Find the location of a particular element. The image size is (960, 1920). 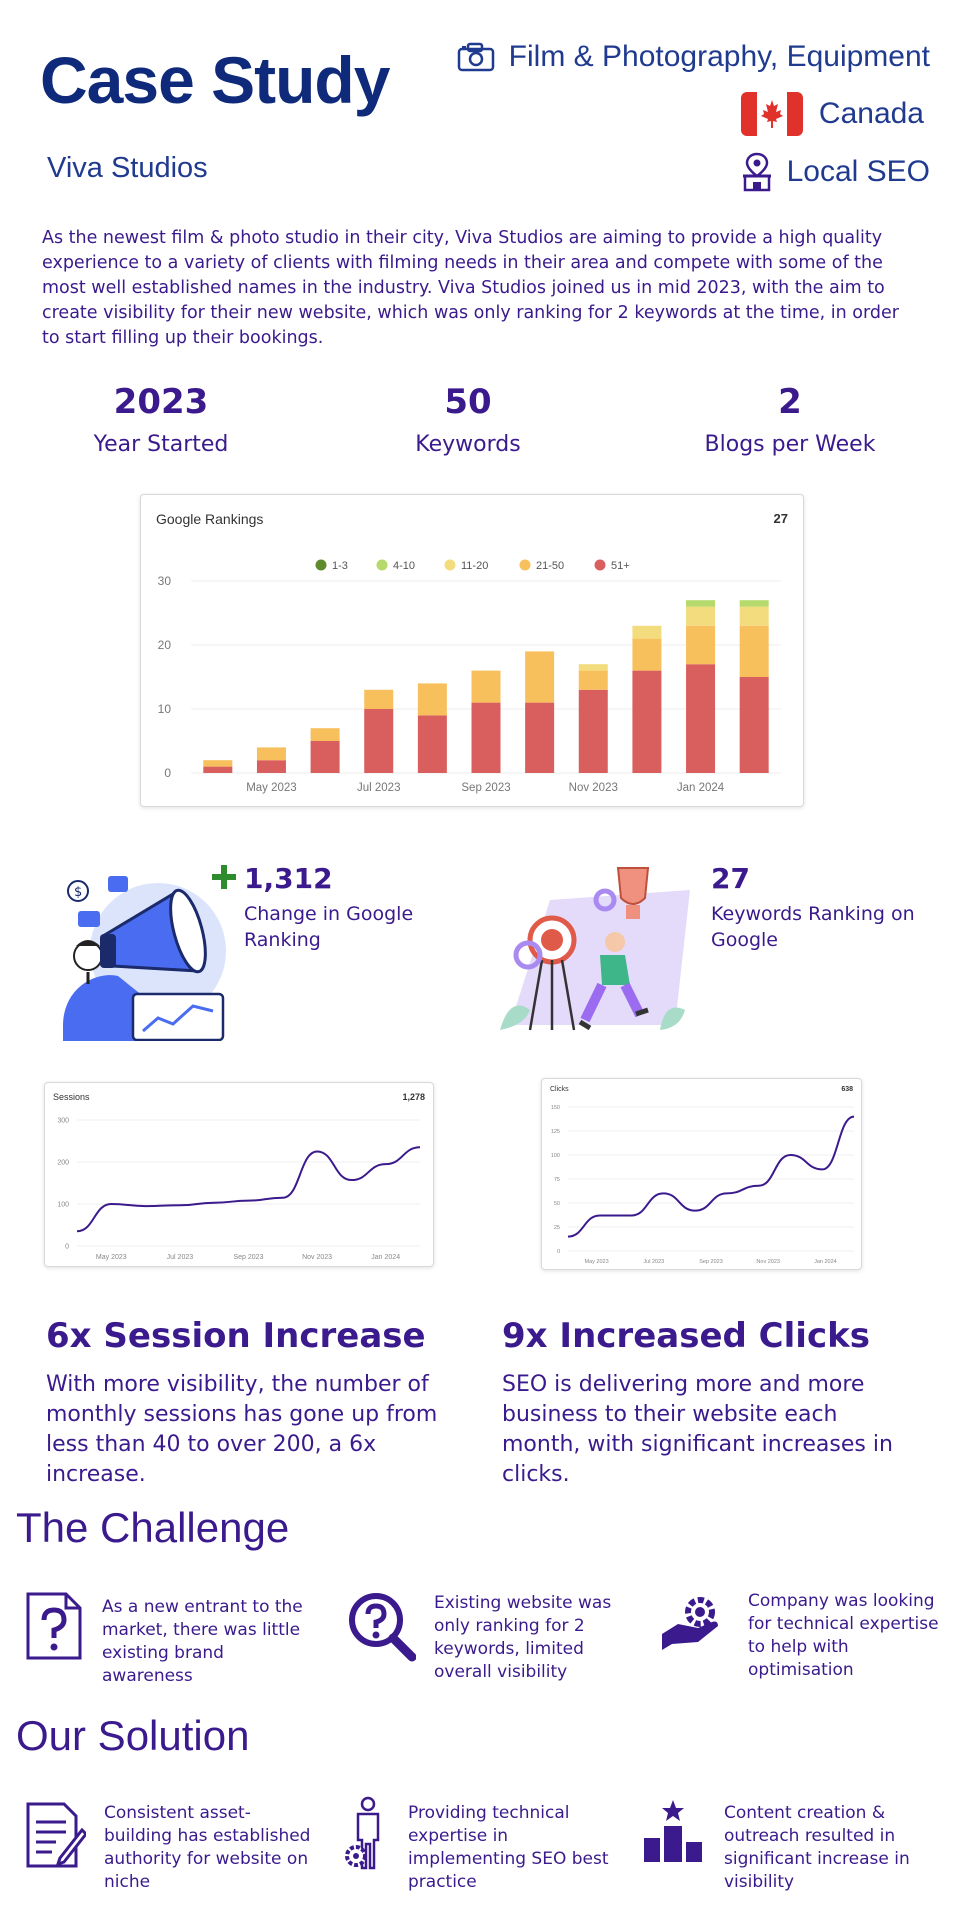

stat-keywords: 50 Keywords is located at coordinates (468, 419).